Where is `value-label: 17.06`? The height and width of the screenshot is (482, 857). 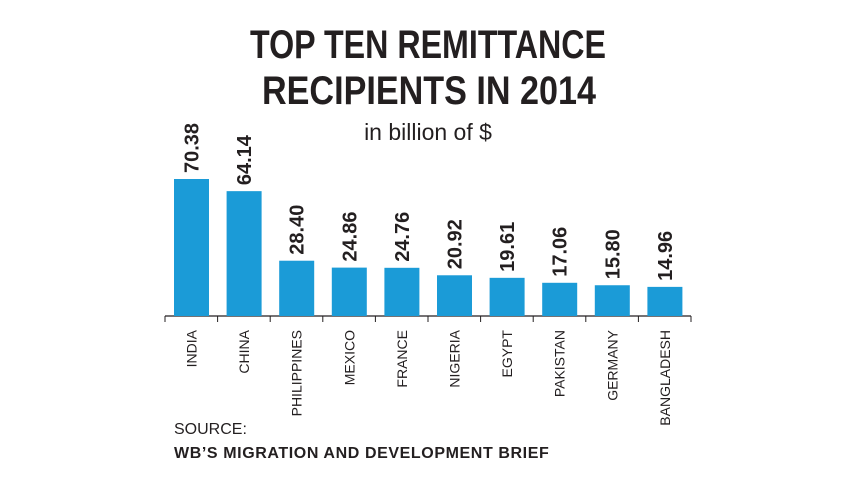 value-label: 17.06 is located at coordinates (561, 252).